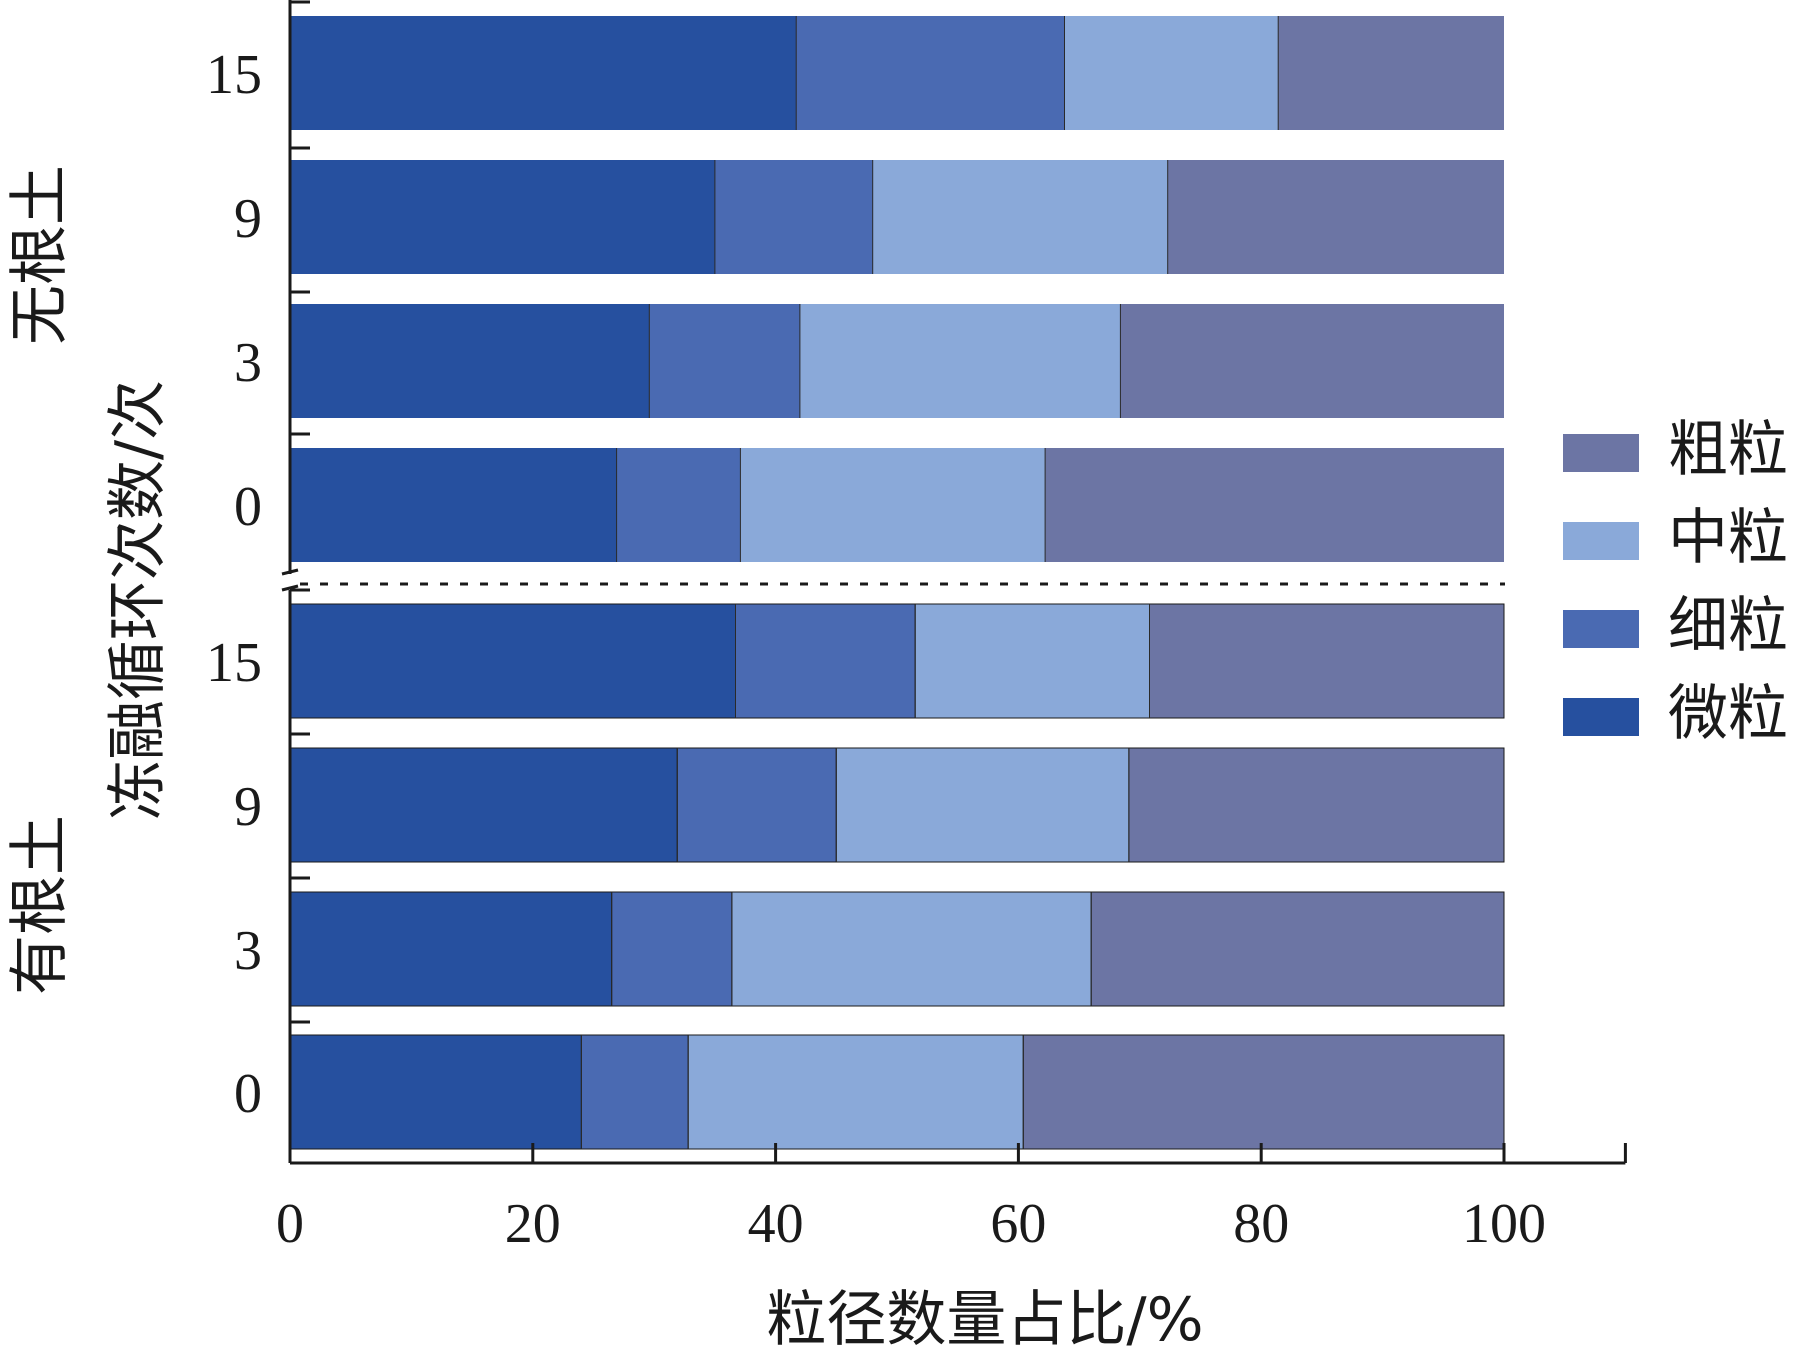 Image resolution: width=1799 pixels, height=1354 pixels. I want to click on x-tick-label: 20, so click(533, 1224).